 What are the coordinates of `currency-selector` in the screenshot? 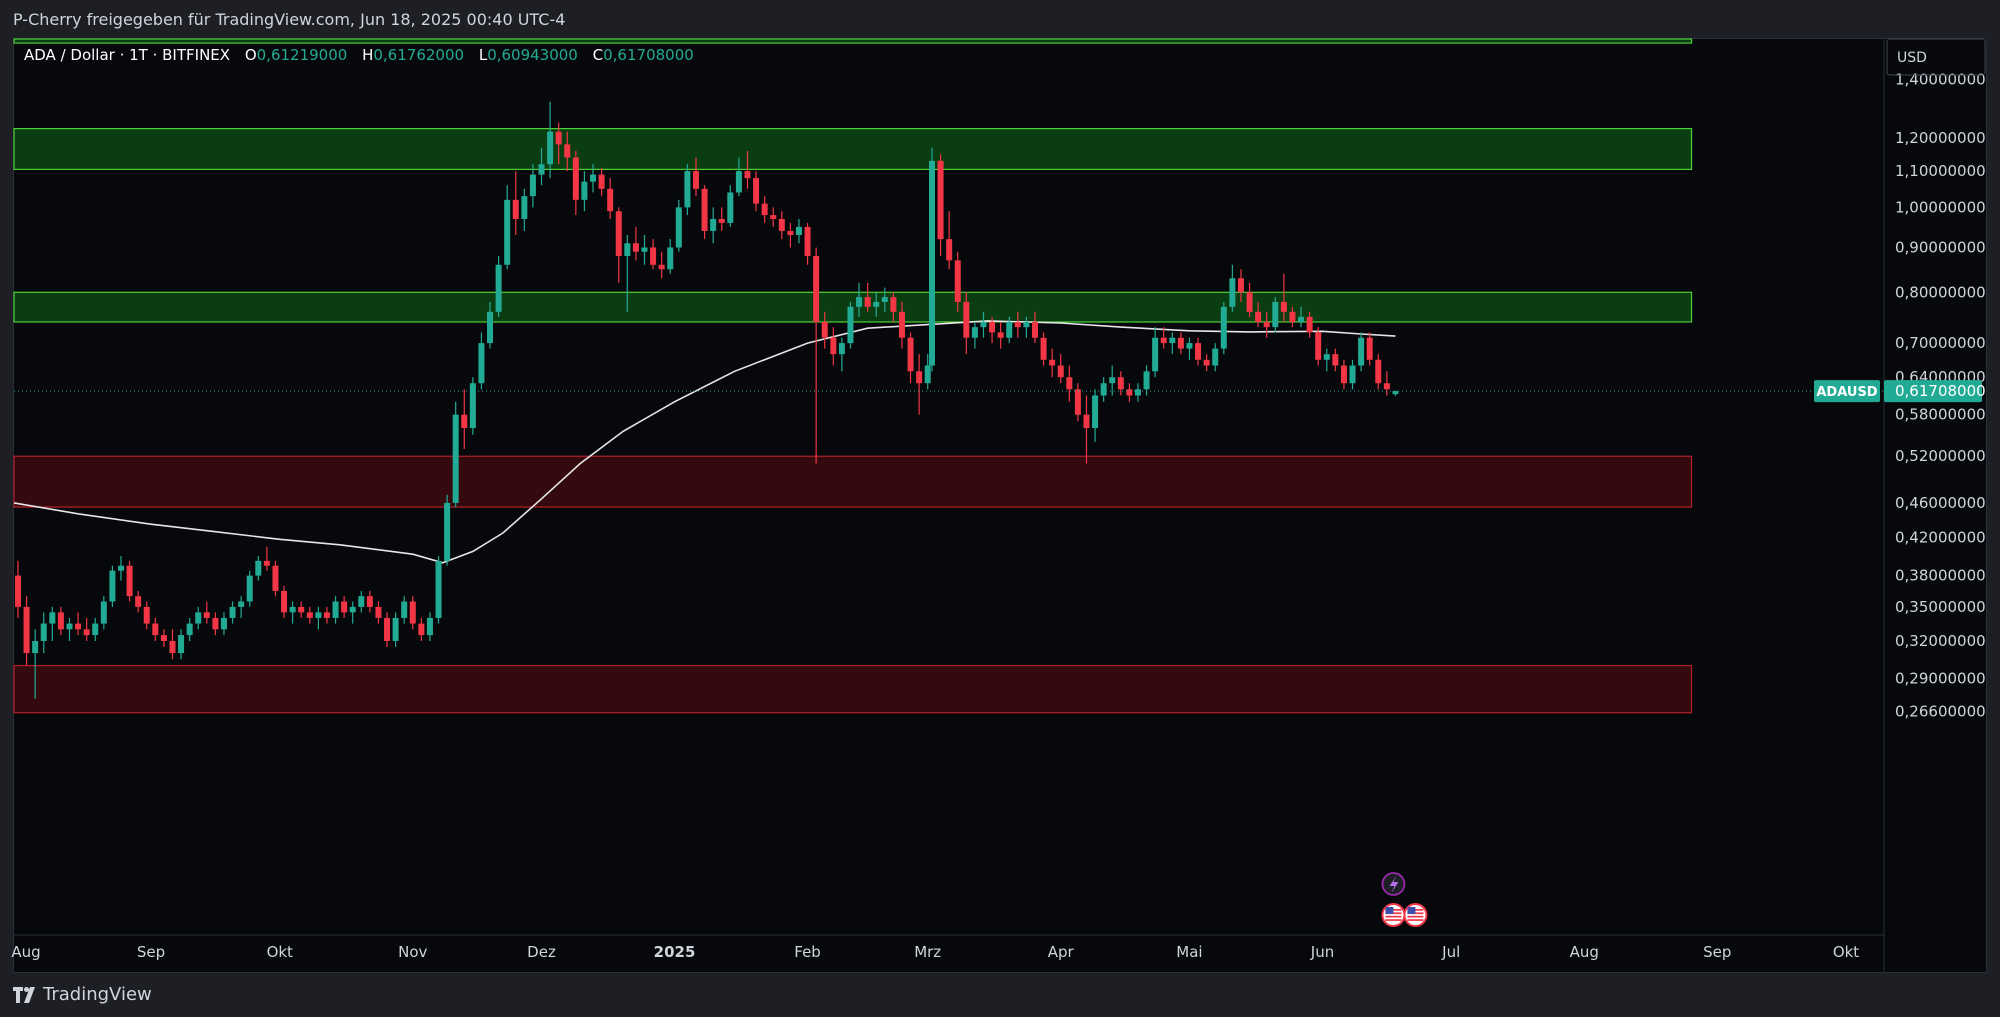 It's located at (1936, 57).